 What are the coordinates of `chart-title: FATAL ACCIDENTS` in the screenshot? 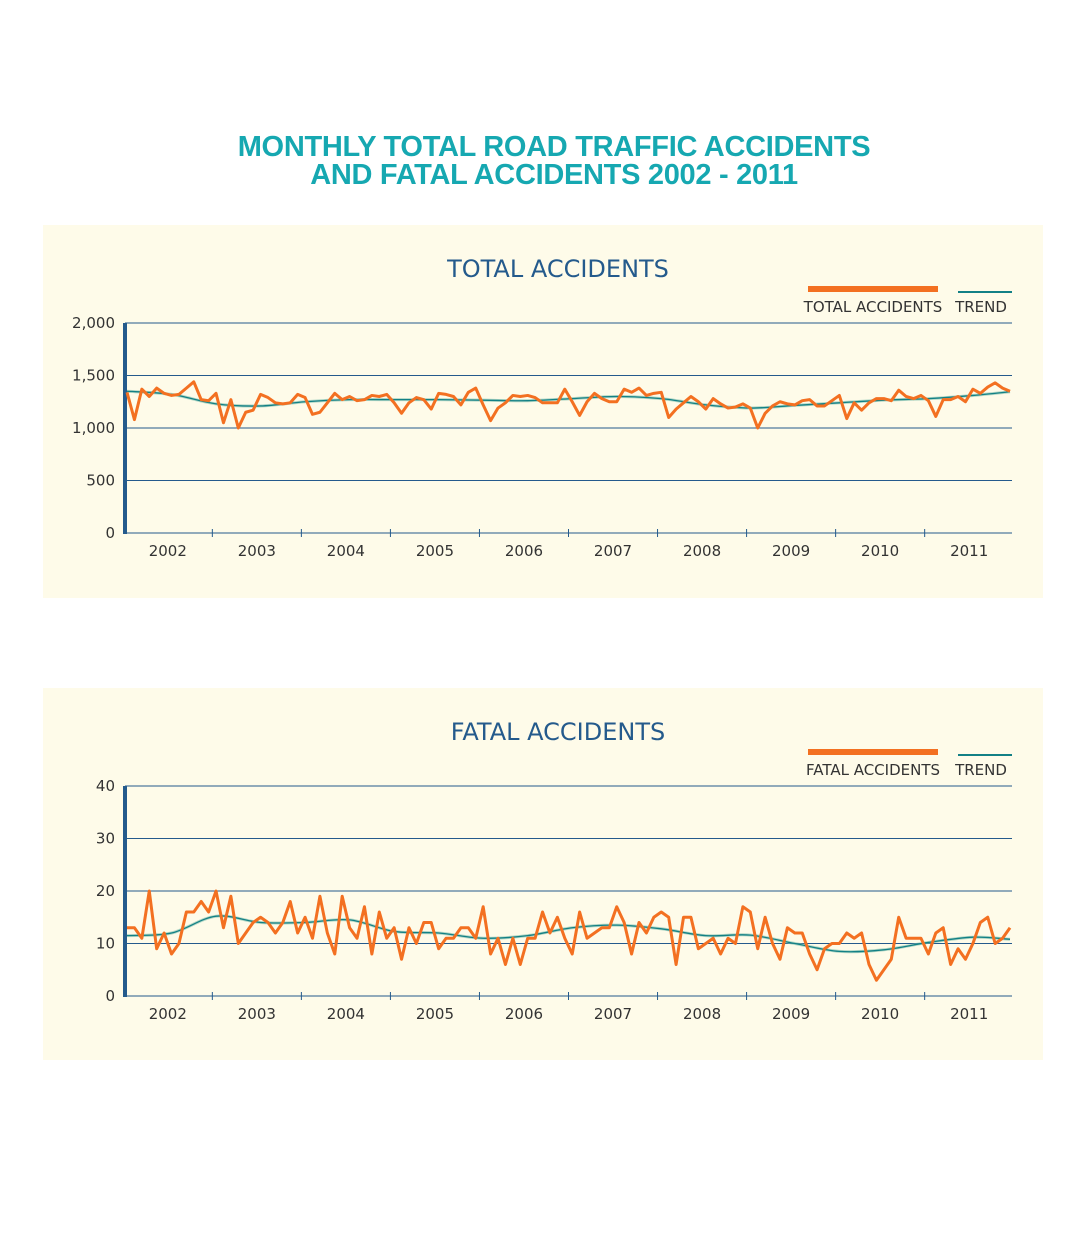 It's located at (558, 732).